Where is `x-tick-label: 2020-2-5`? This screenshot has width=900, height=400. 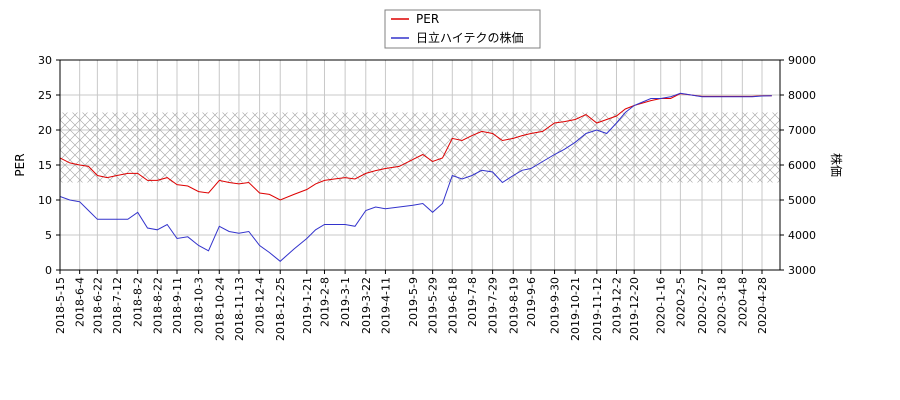 x-tick-label: 2020-2-5 is located at coordinates (680, 302).